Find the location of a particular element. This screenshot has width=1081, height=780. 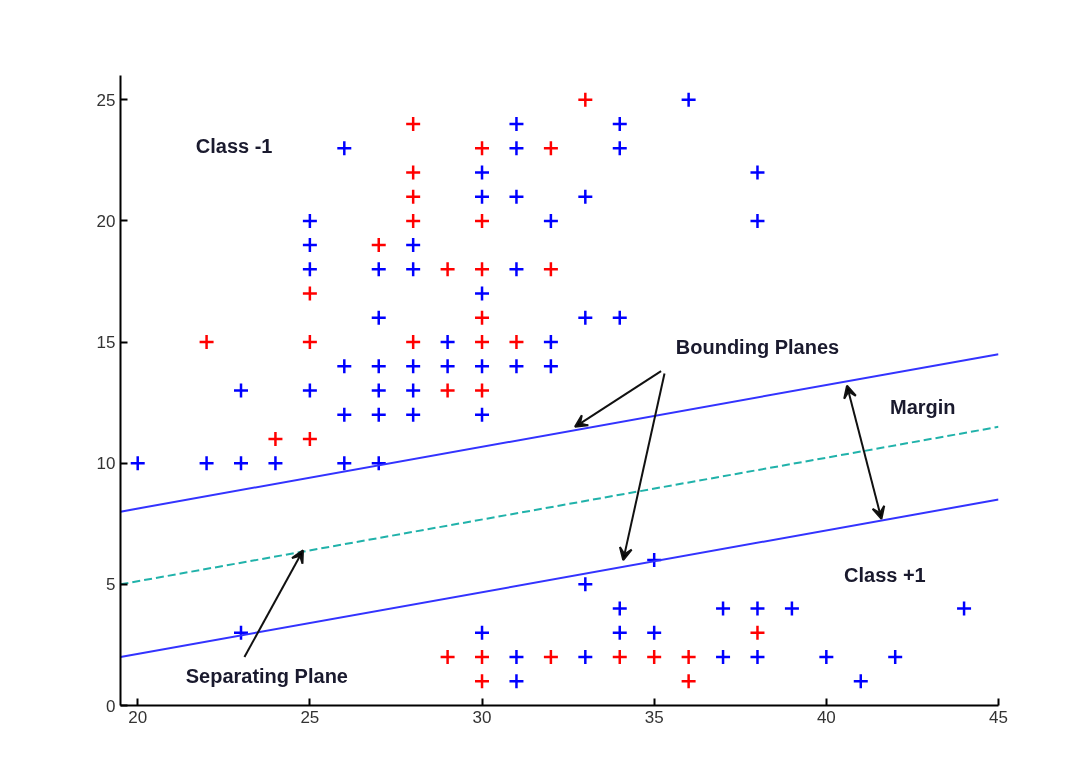

y-tick-label: 0 is located at coordinates (111, 706).